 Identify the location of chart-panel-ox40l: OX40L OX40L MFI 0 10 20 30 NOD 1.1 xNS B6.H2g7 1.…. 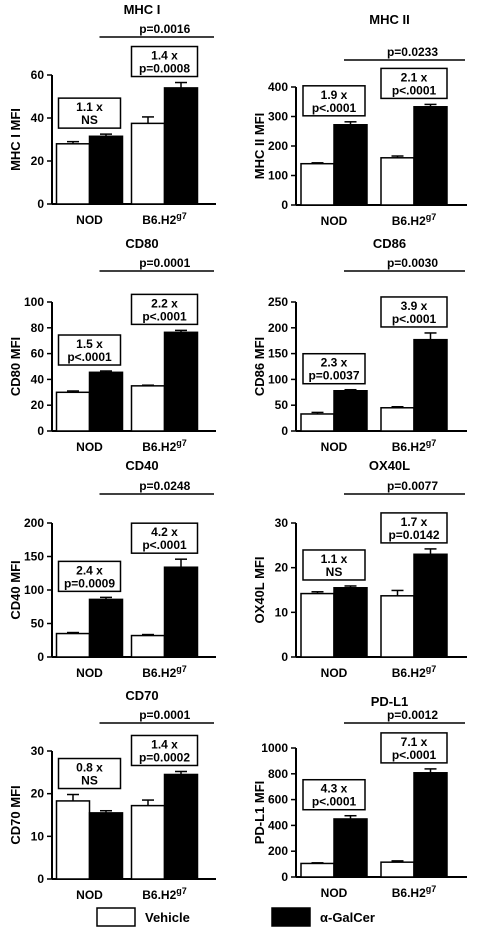
(359, 569).